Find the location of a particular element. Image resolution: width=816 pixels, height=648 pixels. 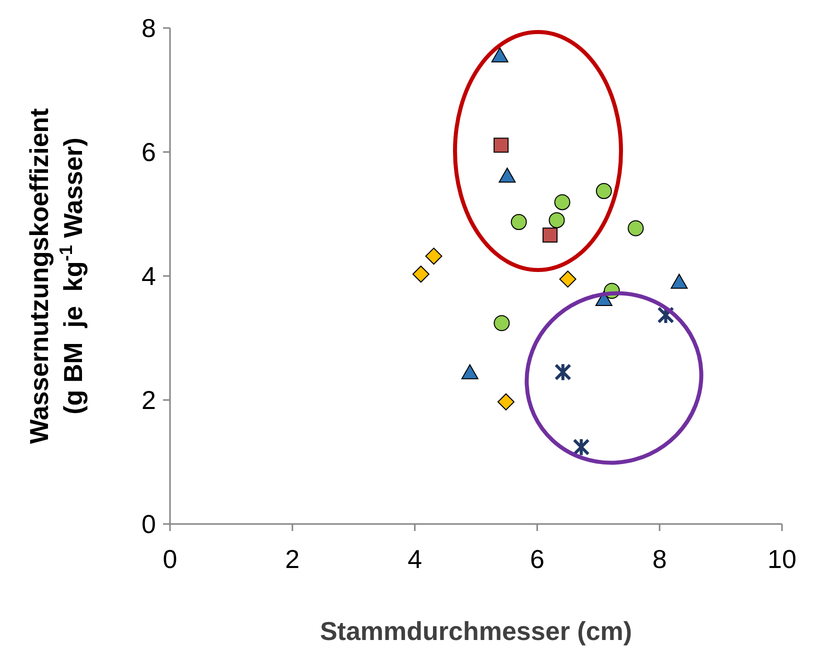

x-axis-title: Stammdurchmesser (cm) is located at coordinates (476, 631).